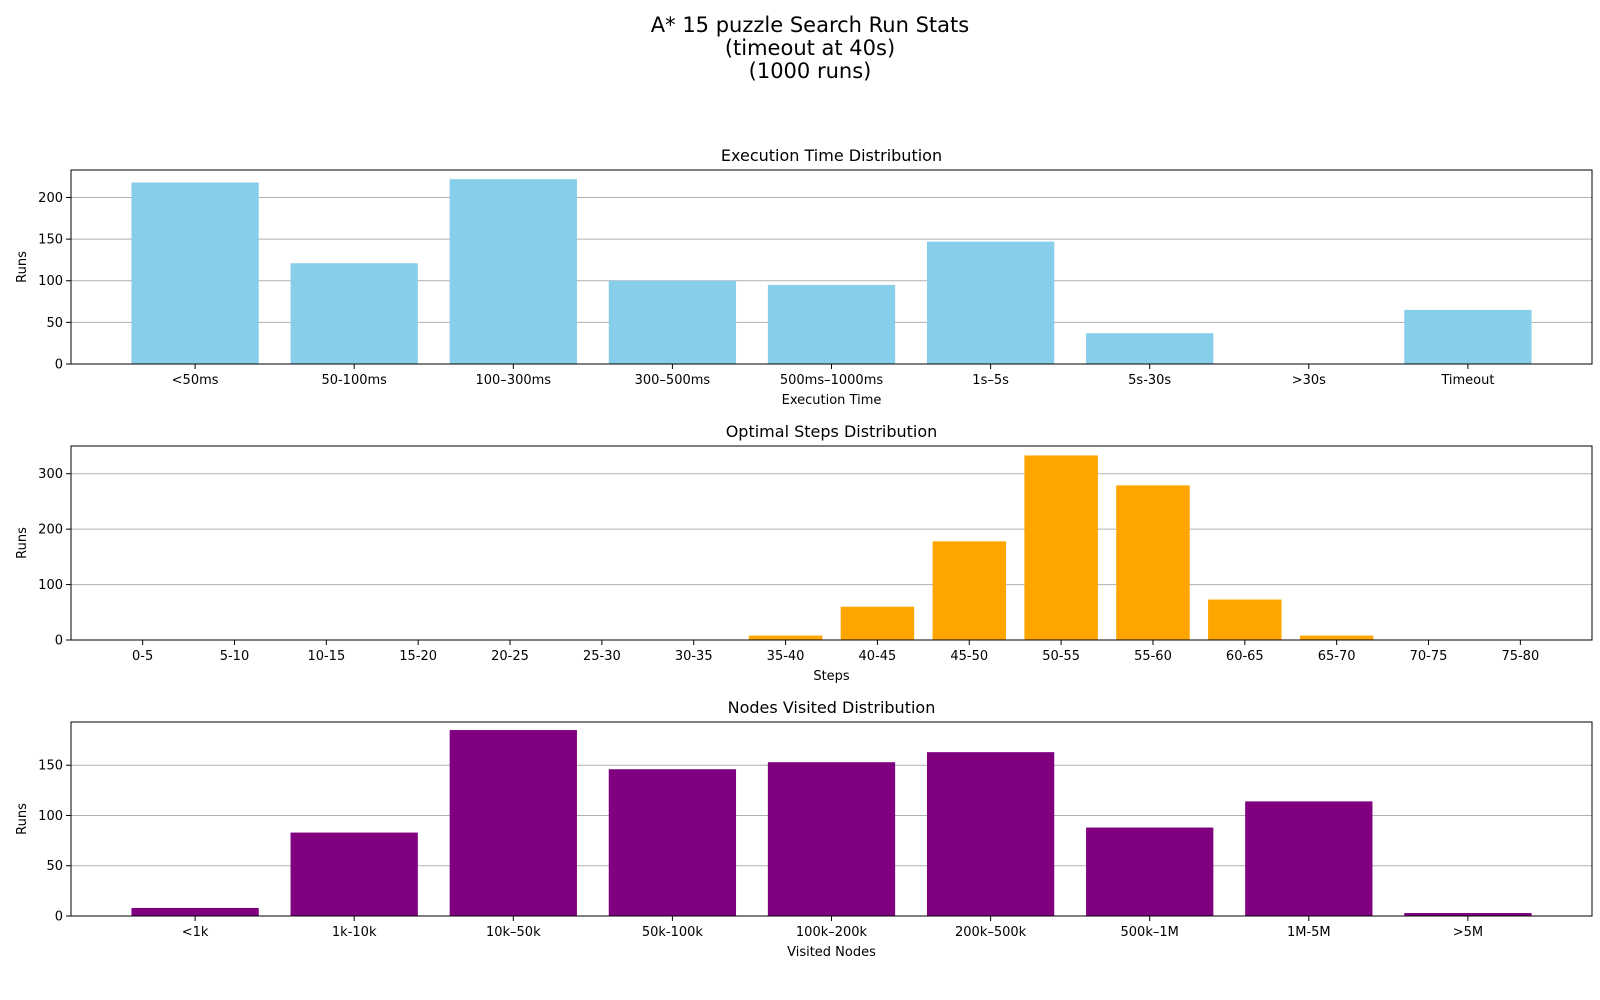 The image size is (1600, 1000). Describe the element at coordinates (1150, 932) in the screenshot. I see `x-tick-label: 500k–1M` at that location.